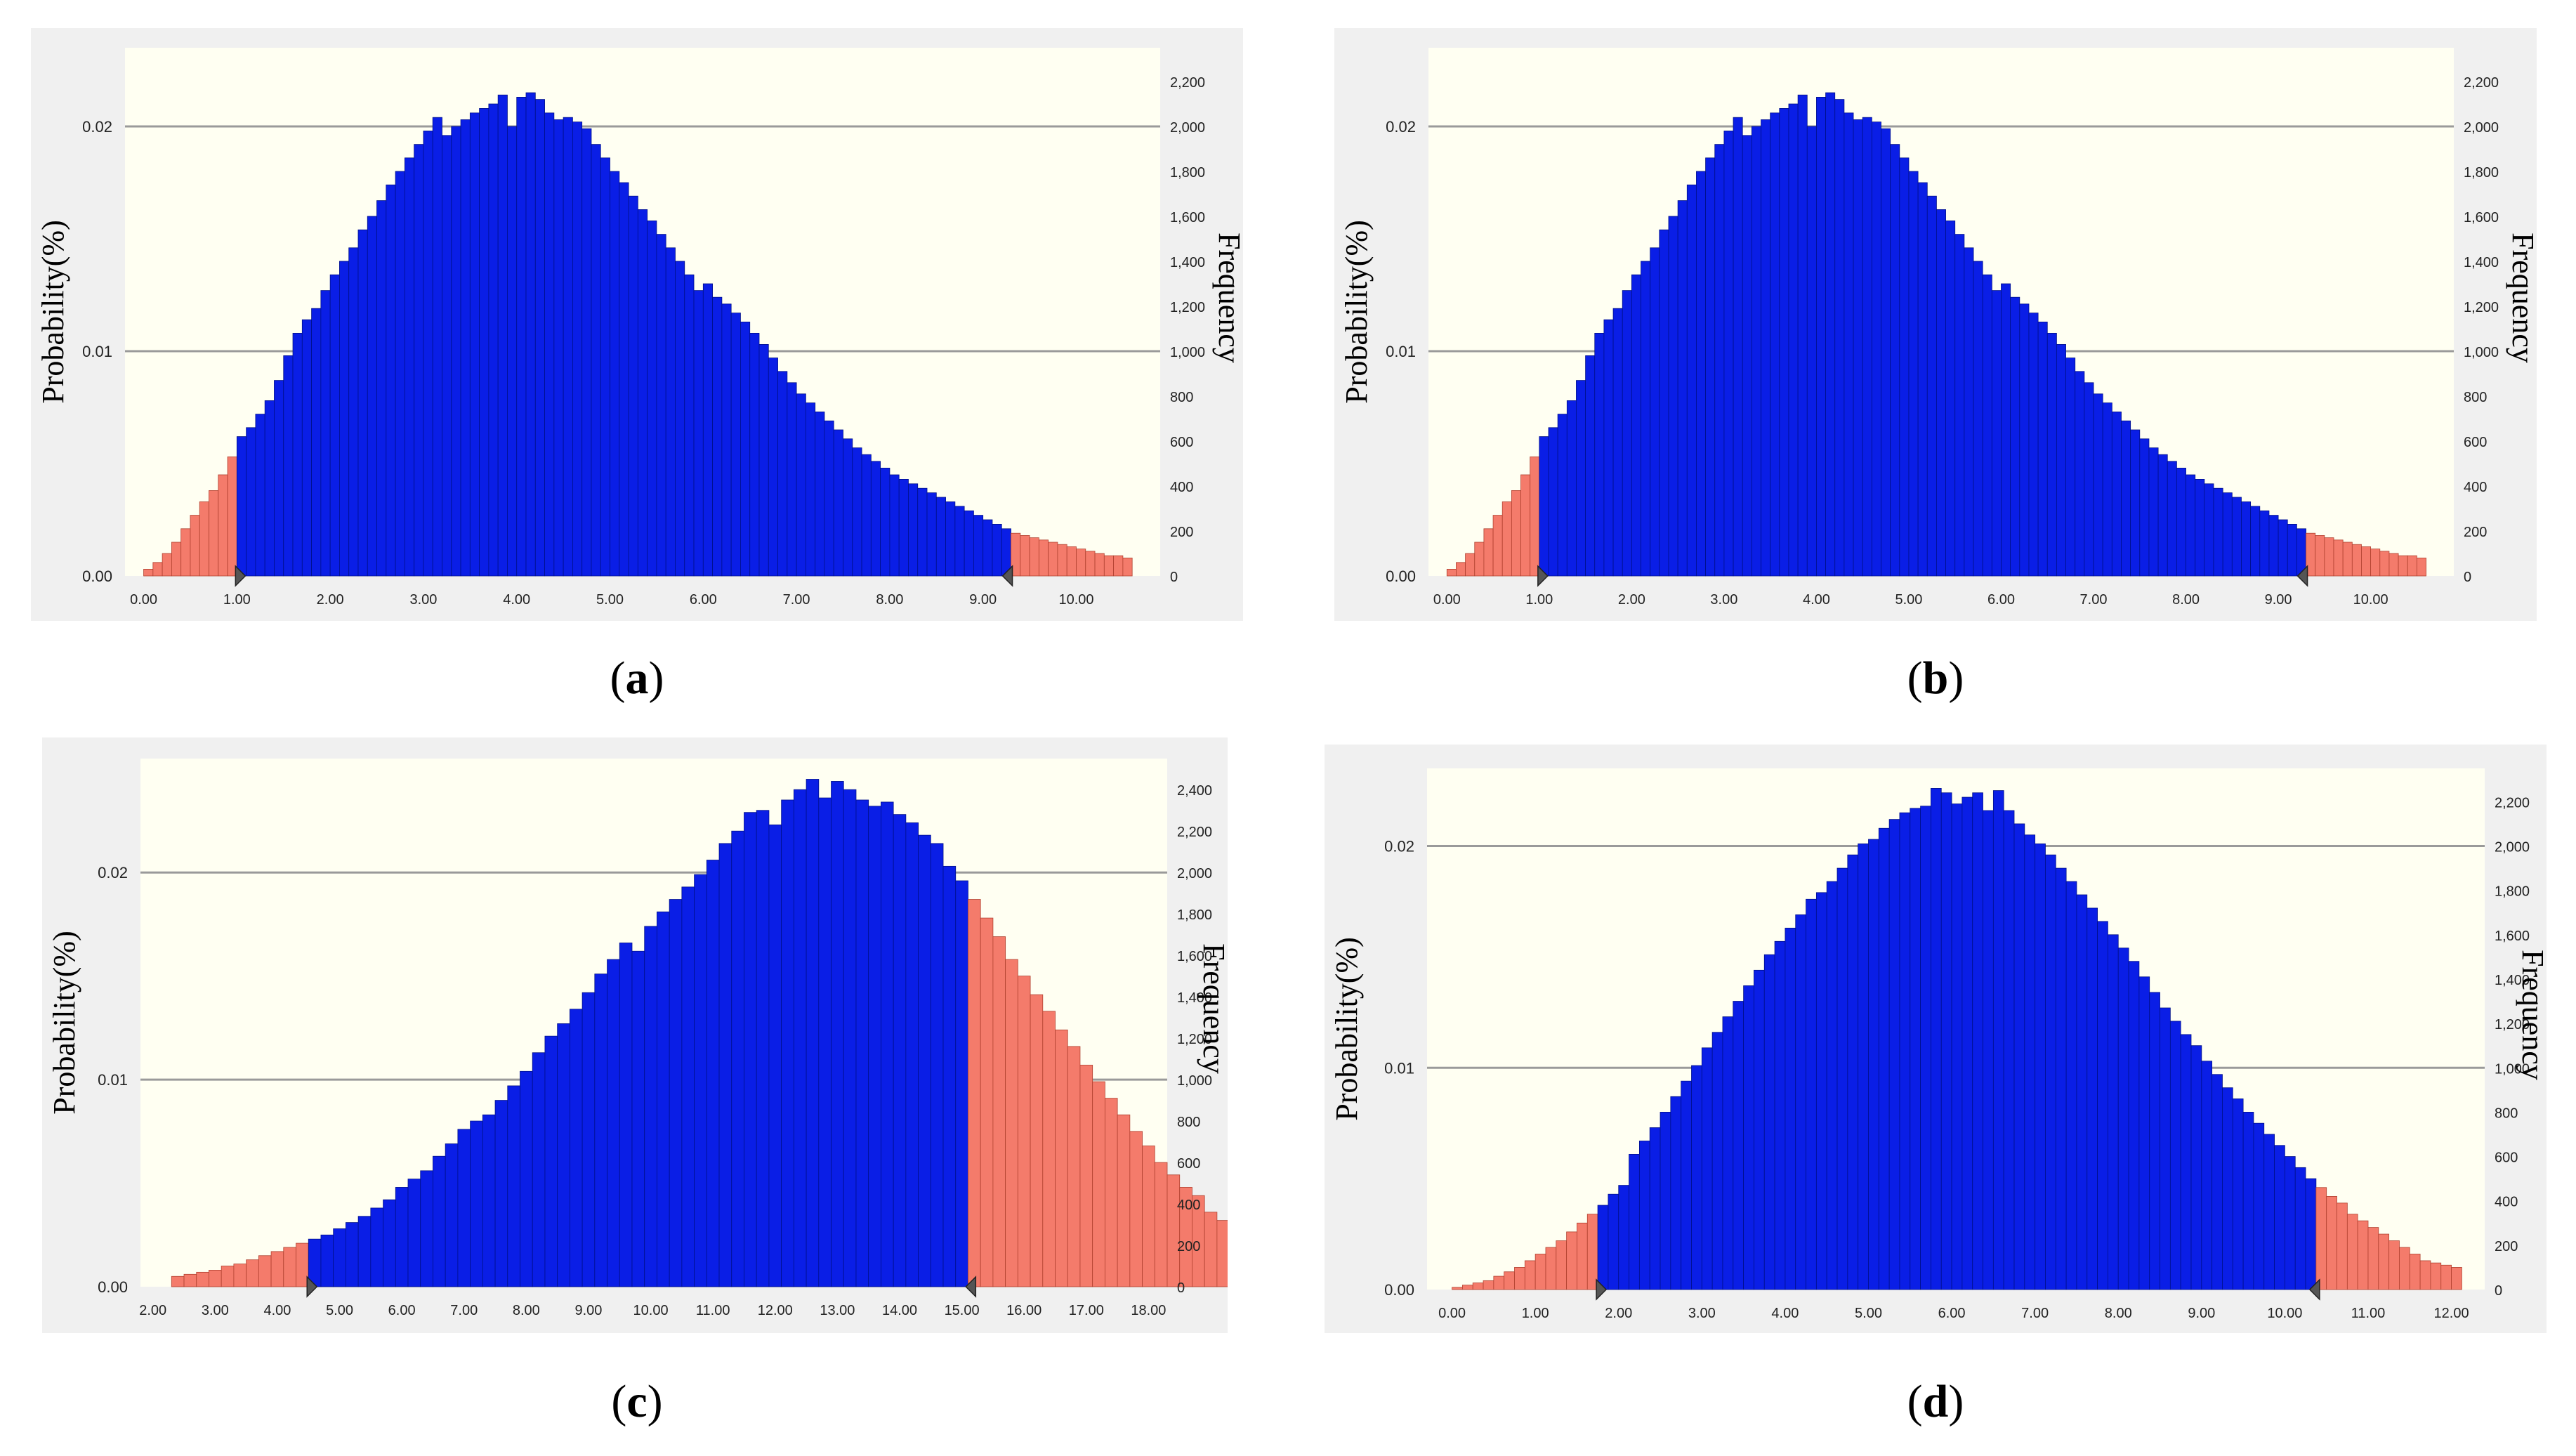 Image resolution: width=2576 pixels, height=1456 pixels. Describe the element at coordinates (1023, 1310) in the screenshot. I see `x-tick-label: 16.00` at that location.